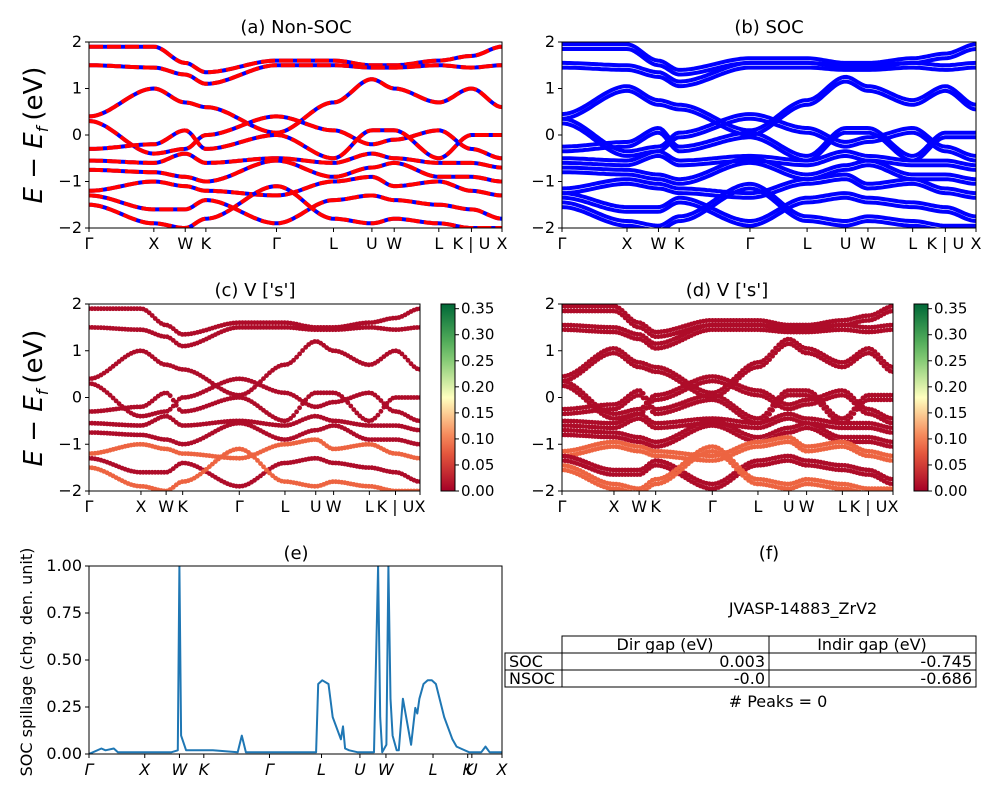 Image resolution: width=1000 pixels, height=800 pixels. I want to click on panel-d-xtick-label: X, so click(613, 506).